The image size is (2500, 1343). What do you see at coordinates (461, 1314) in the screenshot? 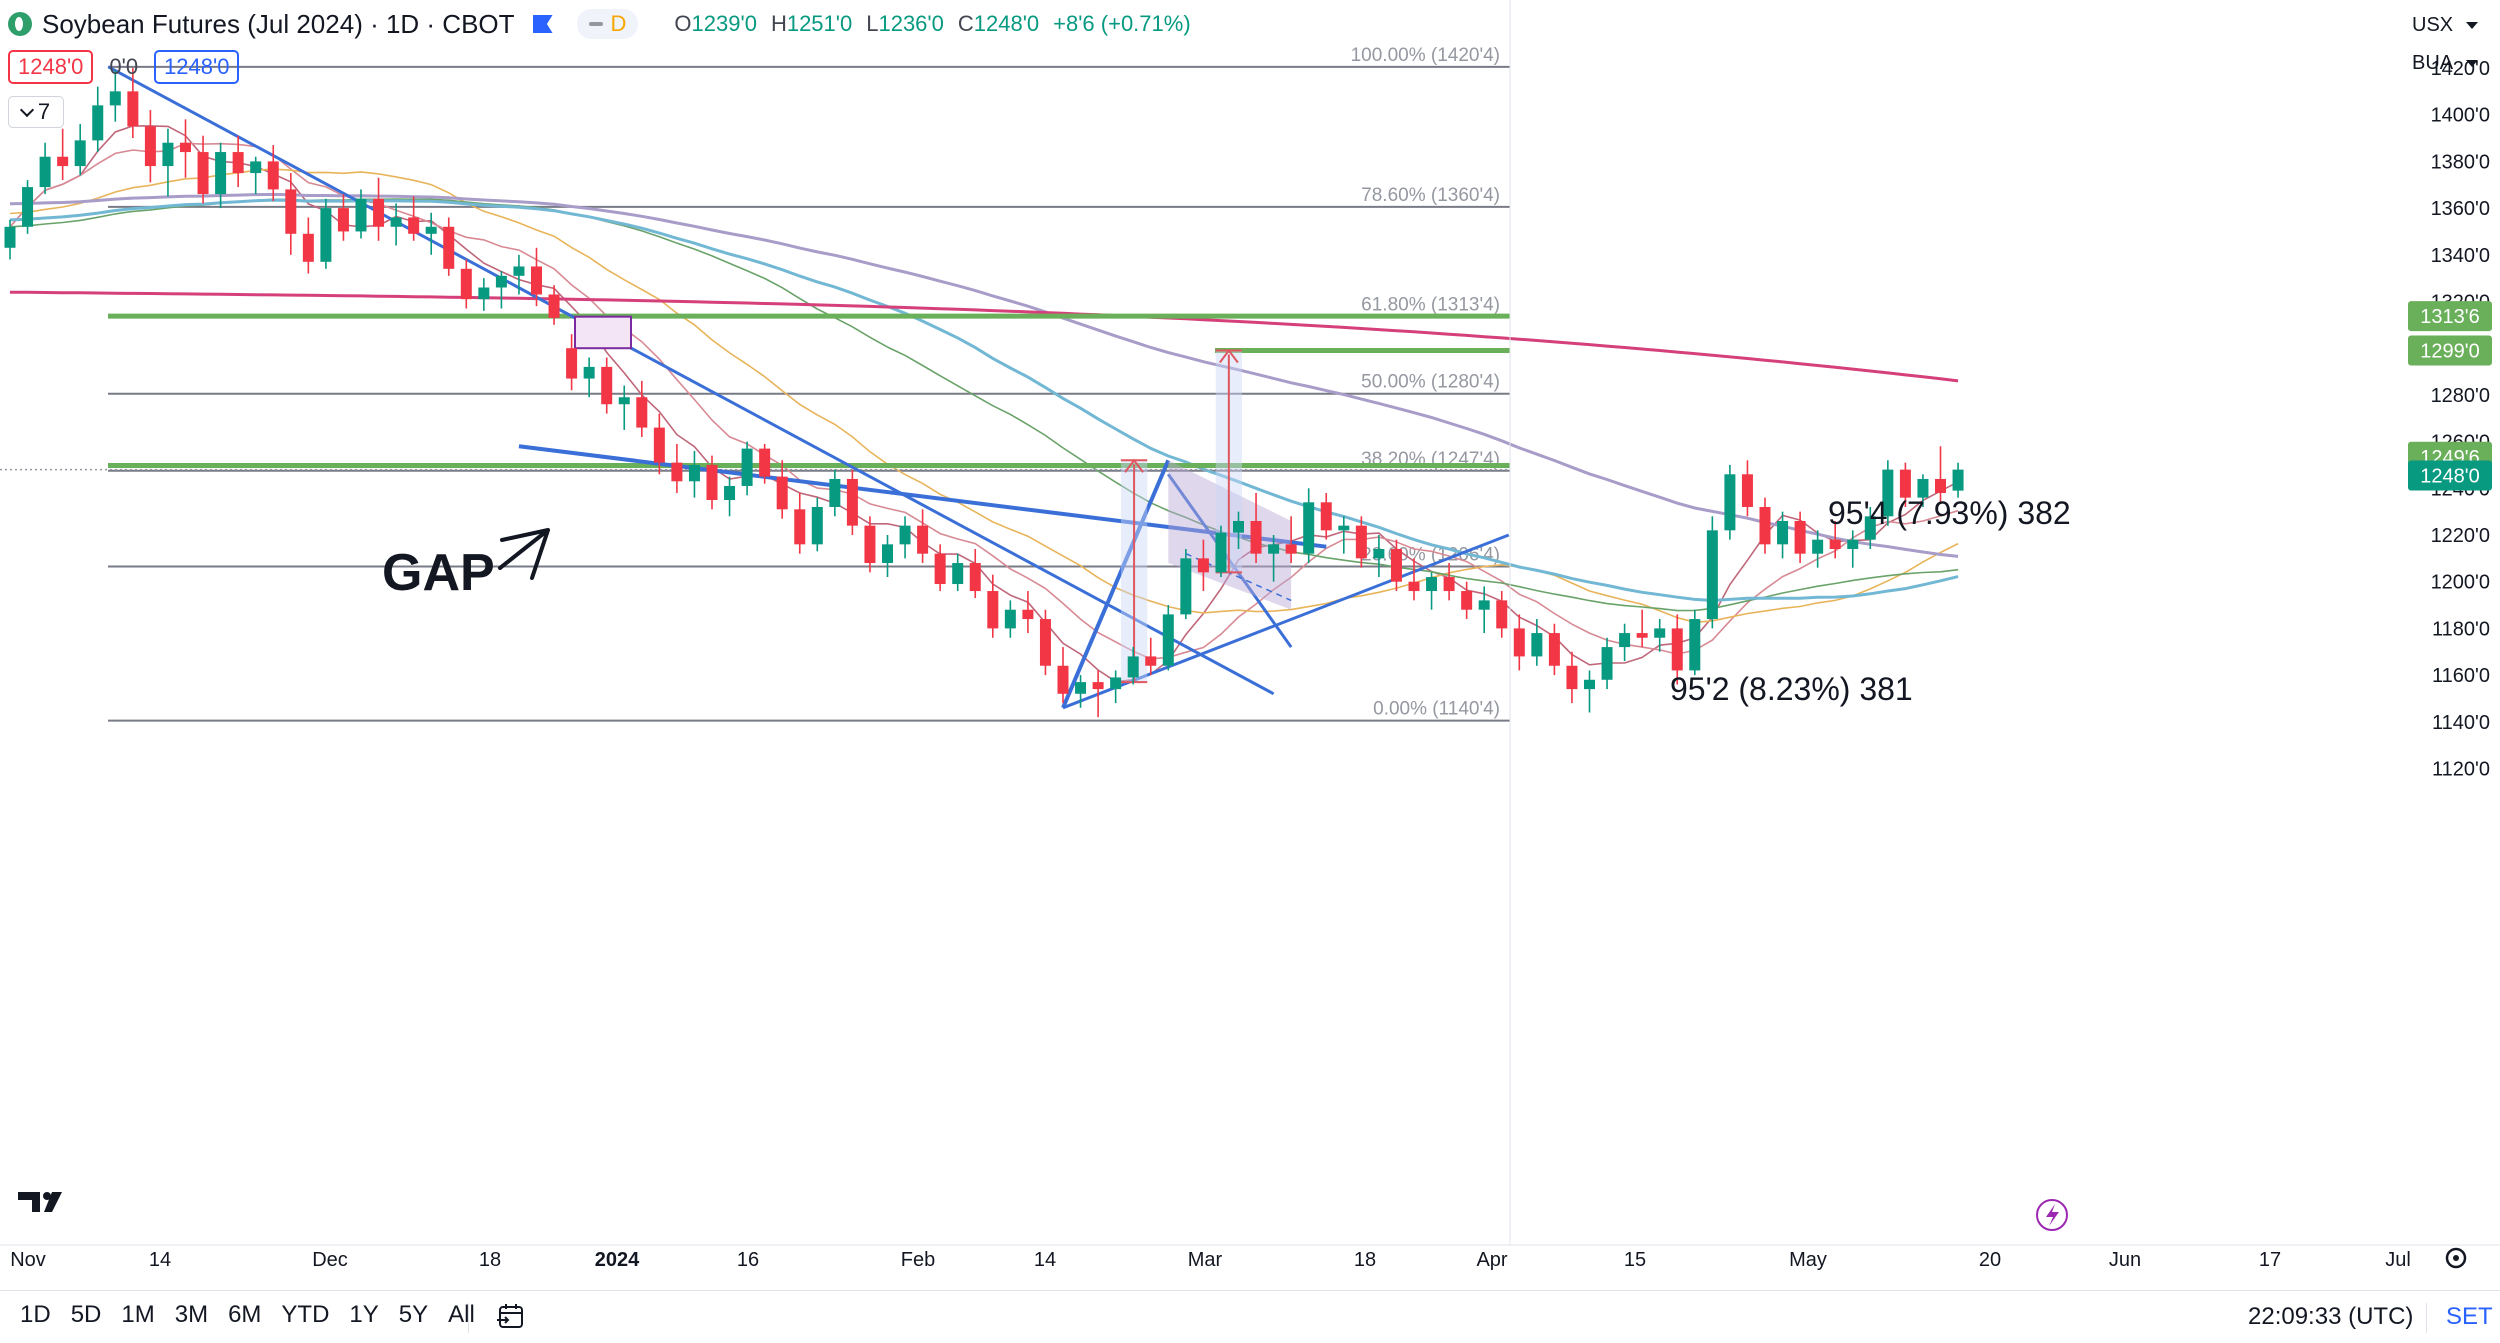
I see `range-all: All` at bounding box center [461, 1314].